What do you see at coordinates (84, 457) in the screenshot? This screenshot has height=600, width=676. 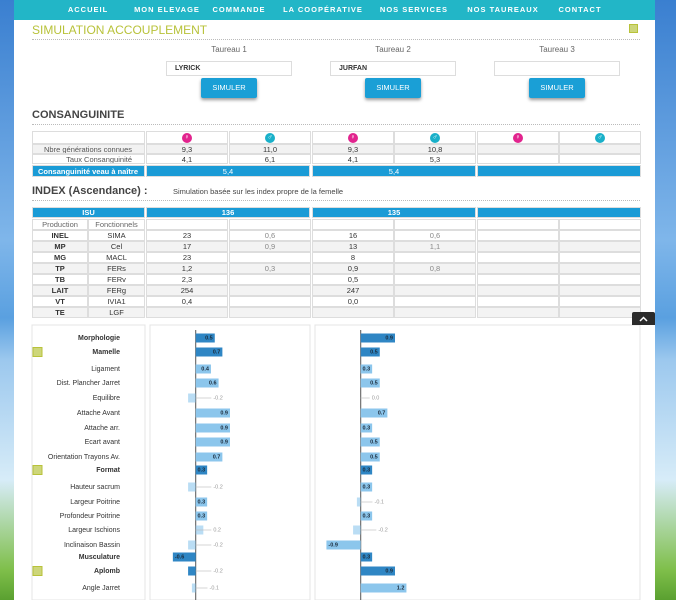 I see `category-label: Orientation Trayons Av.` at bounding box center [84, 457].